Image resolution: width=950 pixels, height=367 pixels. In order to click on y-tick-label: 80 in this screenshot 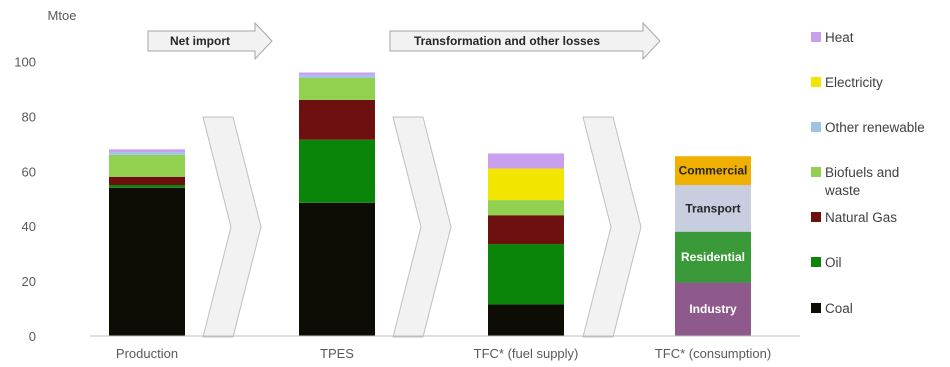, I will do `click(29, 116)`.